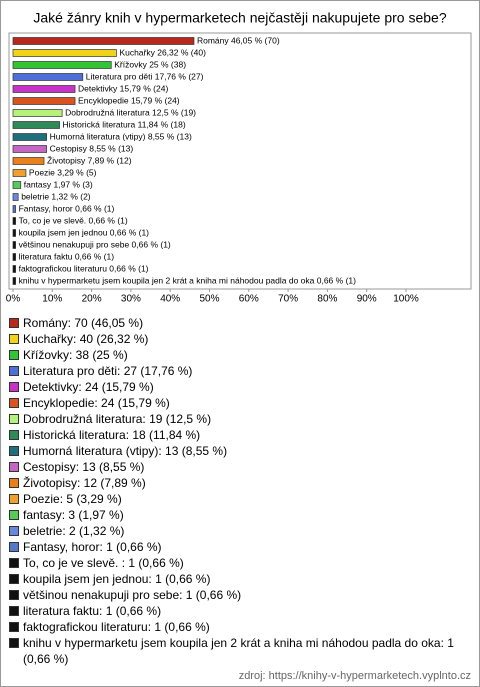  I want to click on x-tick-label: 50%, so click(209, 299).